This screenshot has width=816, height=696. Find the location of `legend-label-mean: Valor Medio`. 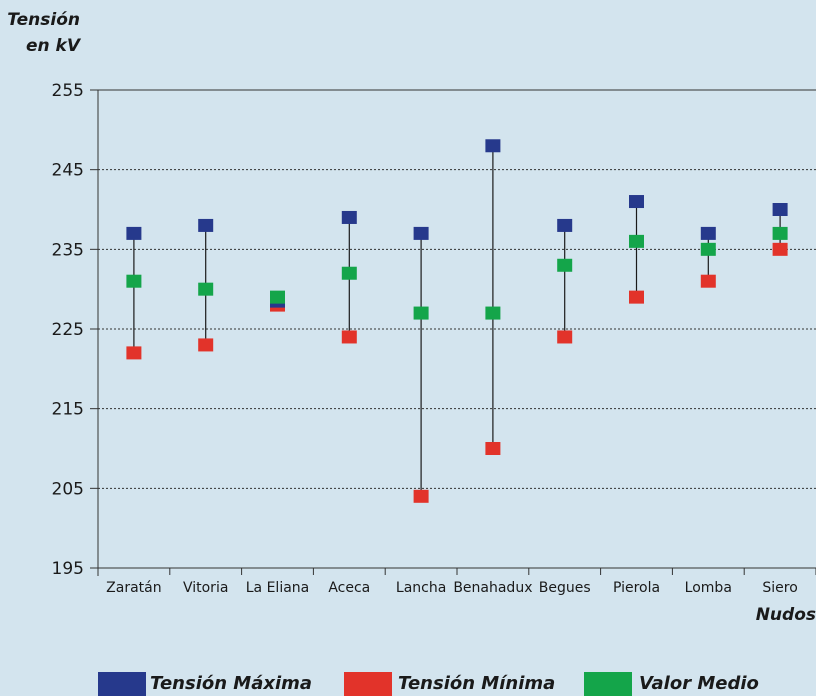

legend-label-mean: Valor Medio is located at coordinates (699, 683).